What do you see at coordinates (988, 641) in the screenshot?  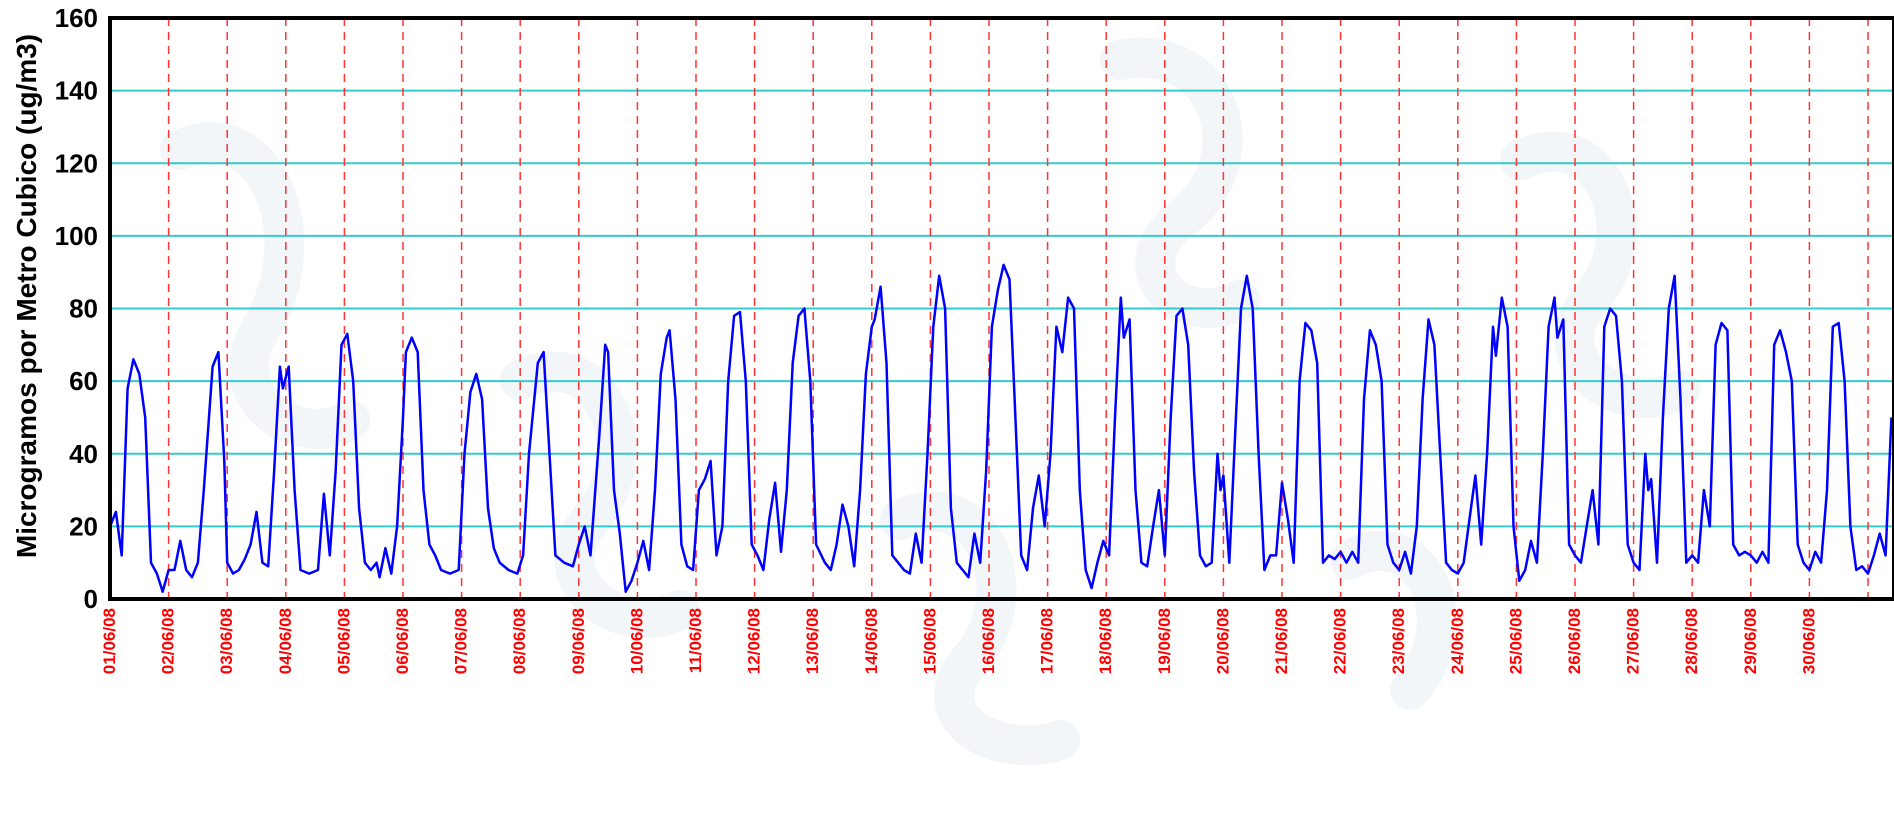 I see `x-tick-label: 16/06/08` at bounding box center [988, 641].